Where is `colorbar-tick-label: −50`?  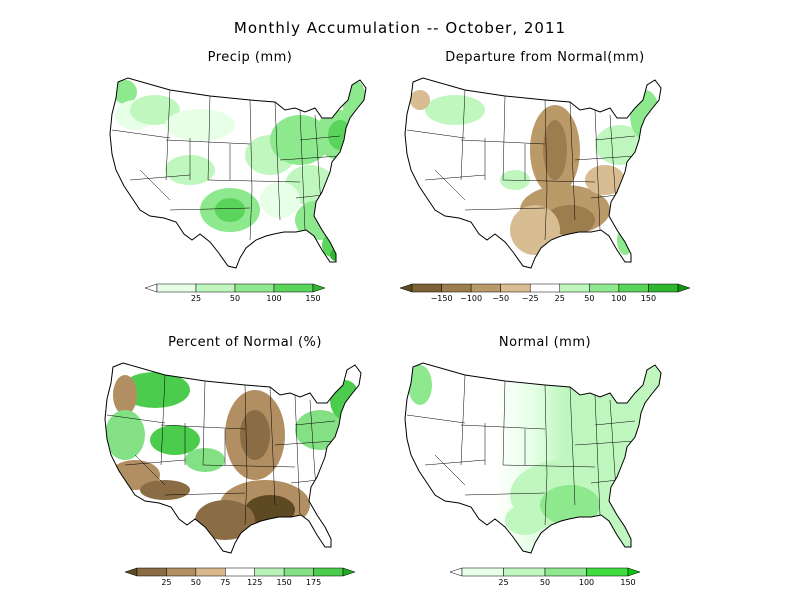 colorbar-tick-label: −50 is located at coordinates (500, 298).